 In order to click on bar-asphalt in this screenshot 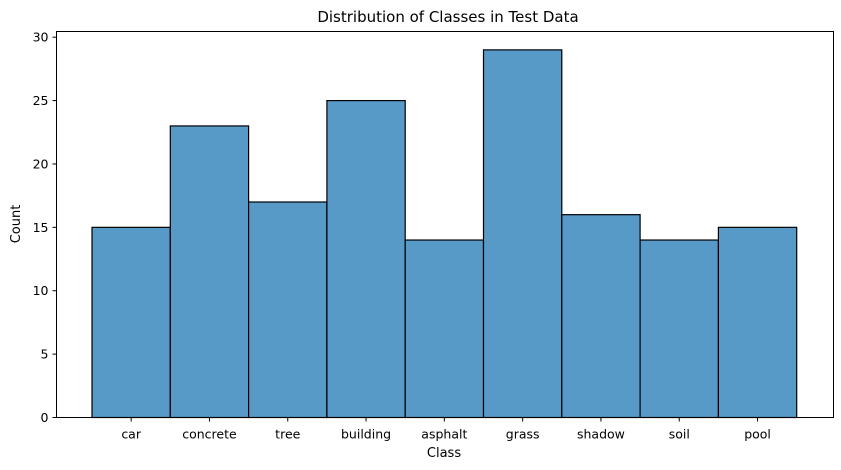, I will do `click(444, 329)`.